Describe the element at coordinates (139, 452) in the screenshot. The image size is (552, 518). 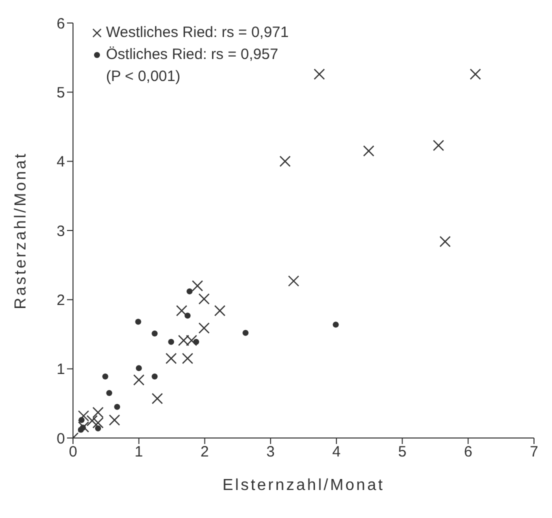
I see `x-tick-label: 1` at that location.